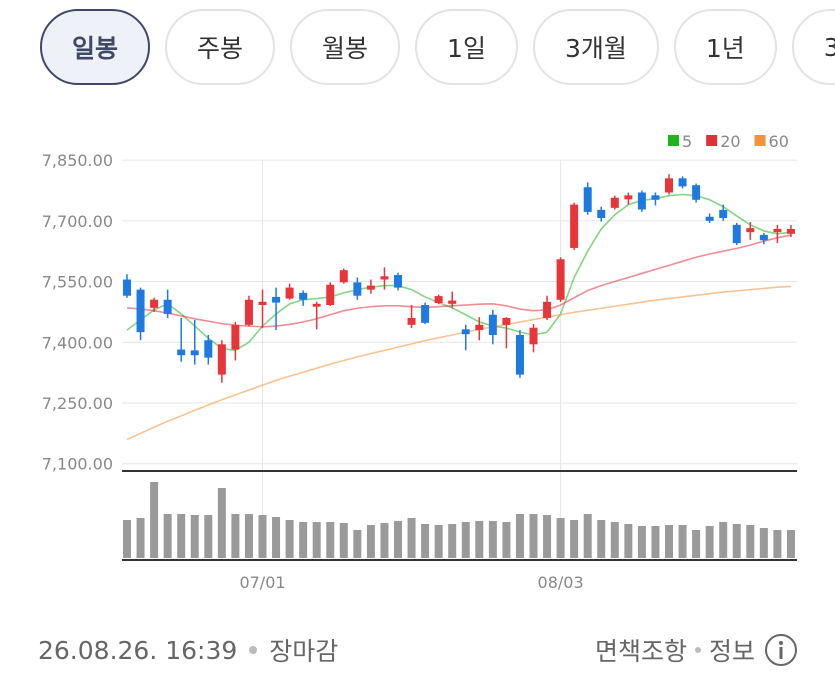  What do you see at coordinates (687, 141) in the screenshot?
I see `legend-label: 5` at bounding box center [687, 141].